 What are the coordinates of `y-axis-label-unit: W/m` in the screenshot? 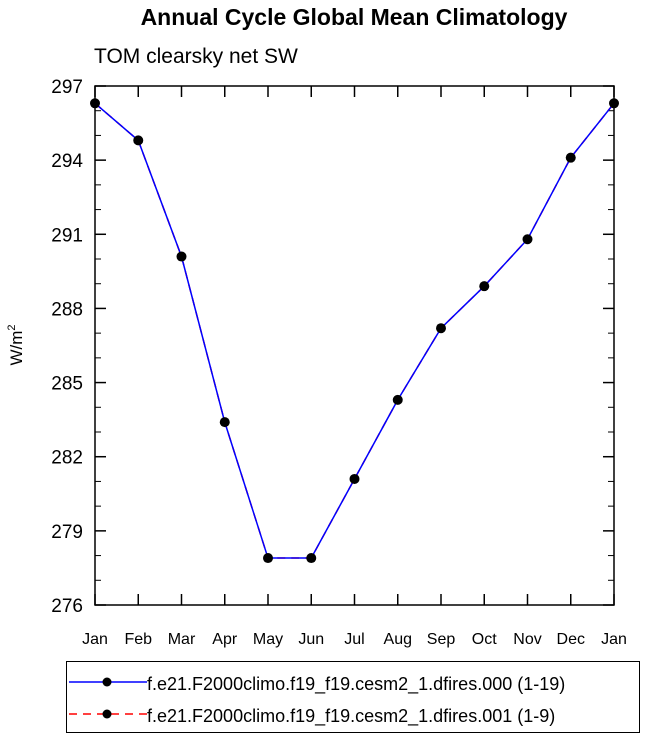 It's located at (16, 348).